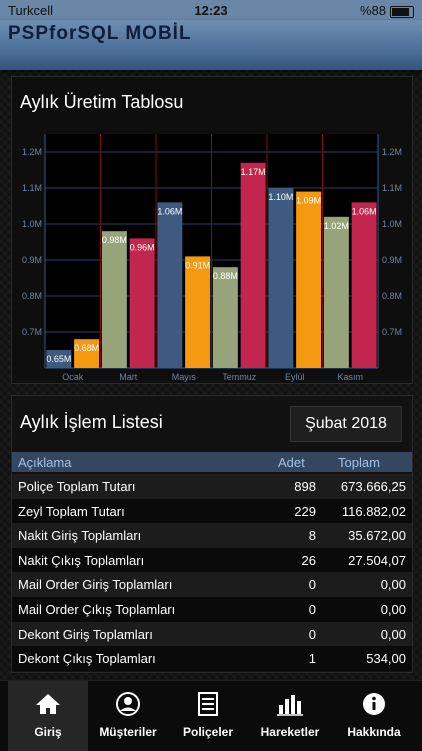  What do you see at coordinates (212, 486) in the screenshot?
I see `table-row: Poliçe Toplam Tutarı 898 673.666,25` at bounding box center [212, 486].